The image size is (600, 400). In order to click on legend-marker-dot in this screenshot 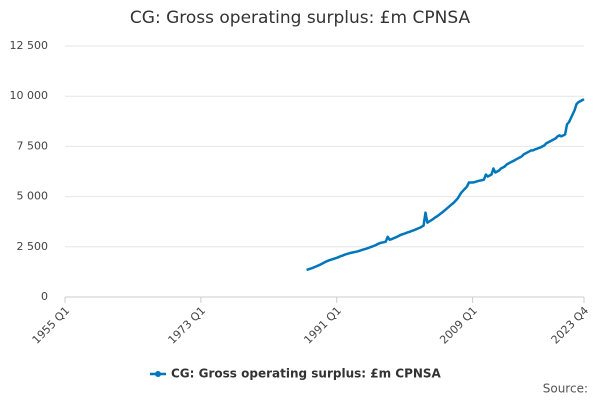, I will do `click(158, 374)`.